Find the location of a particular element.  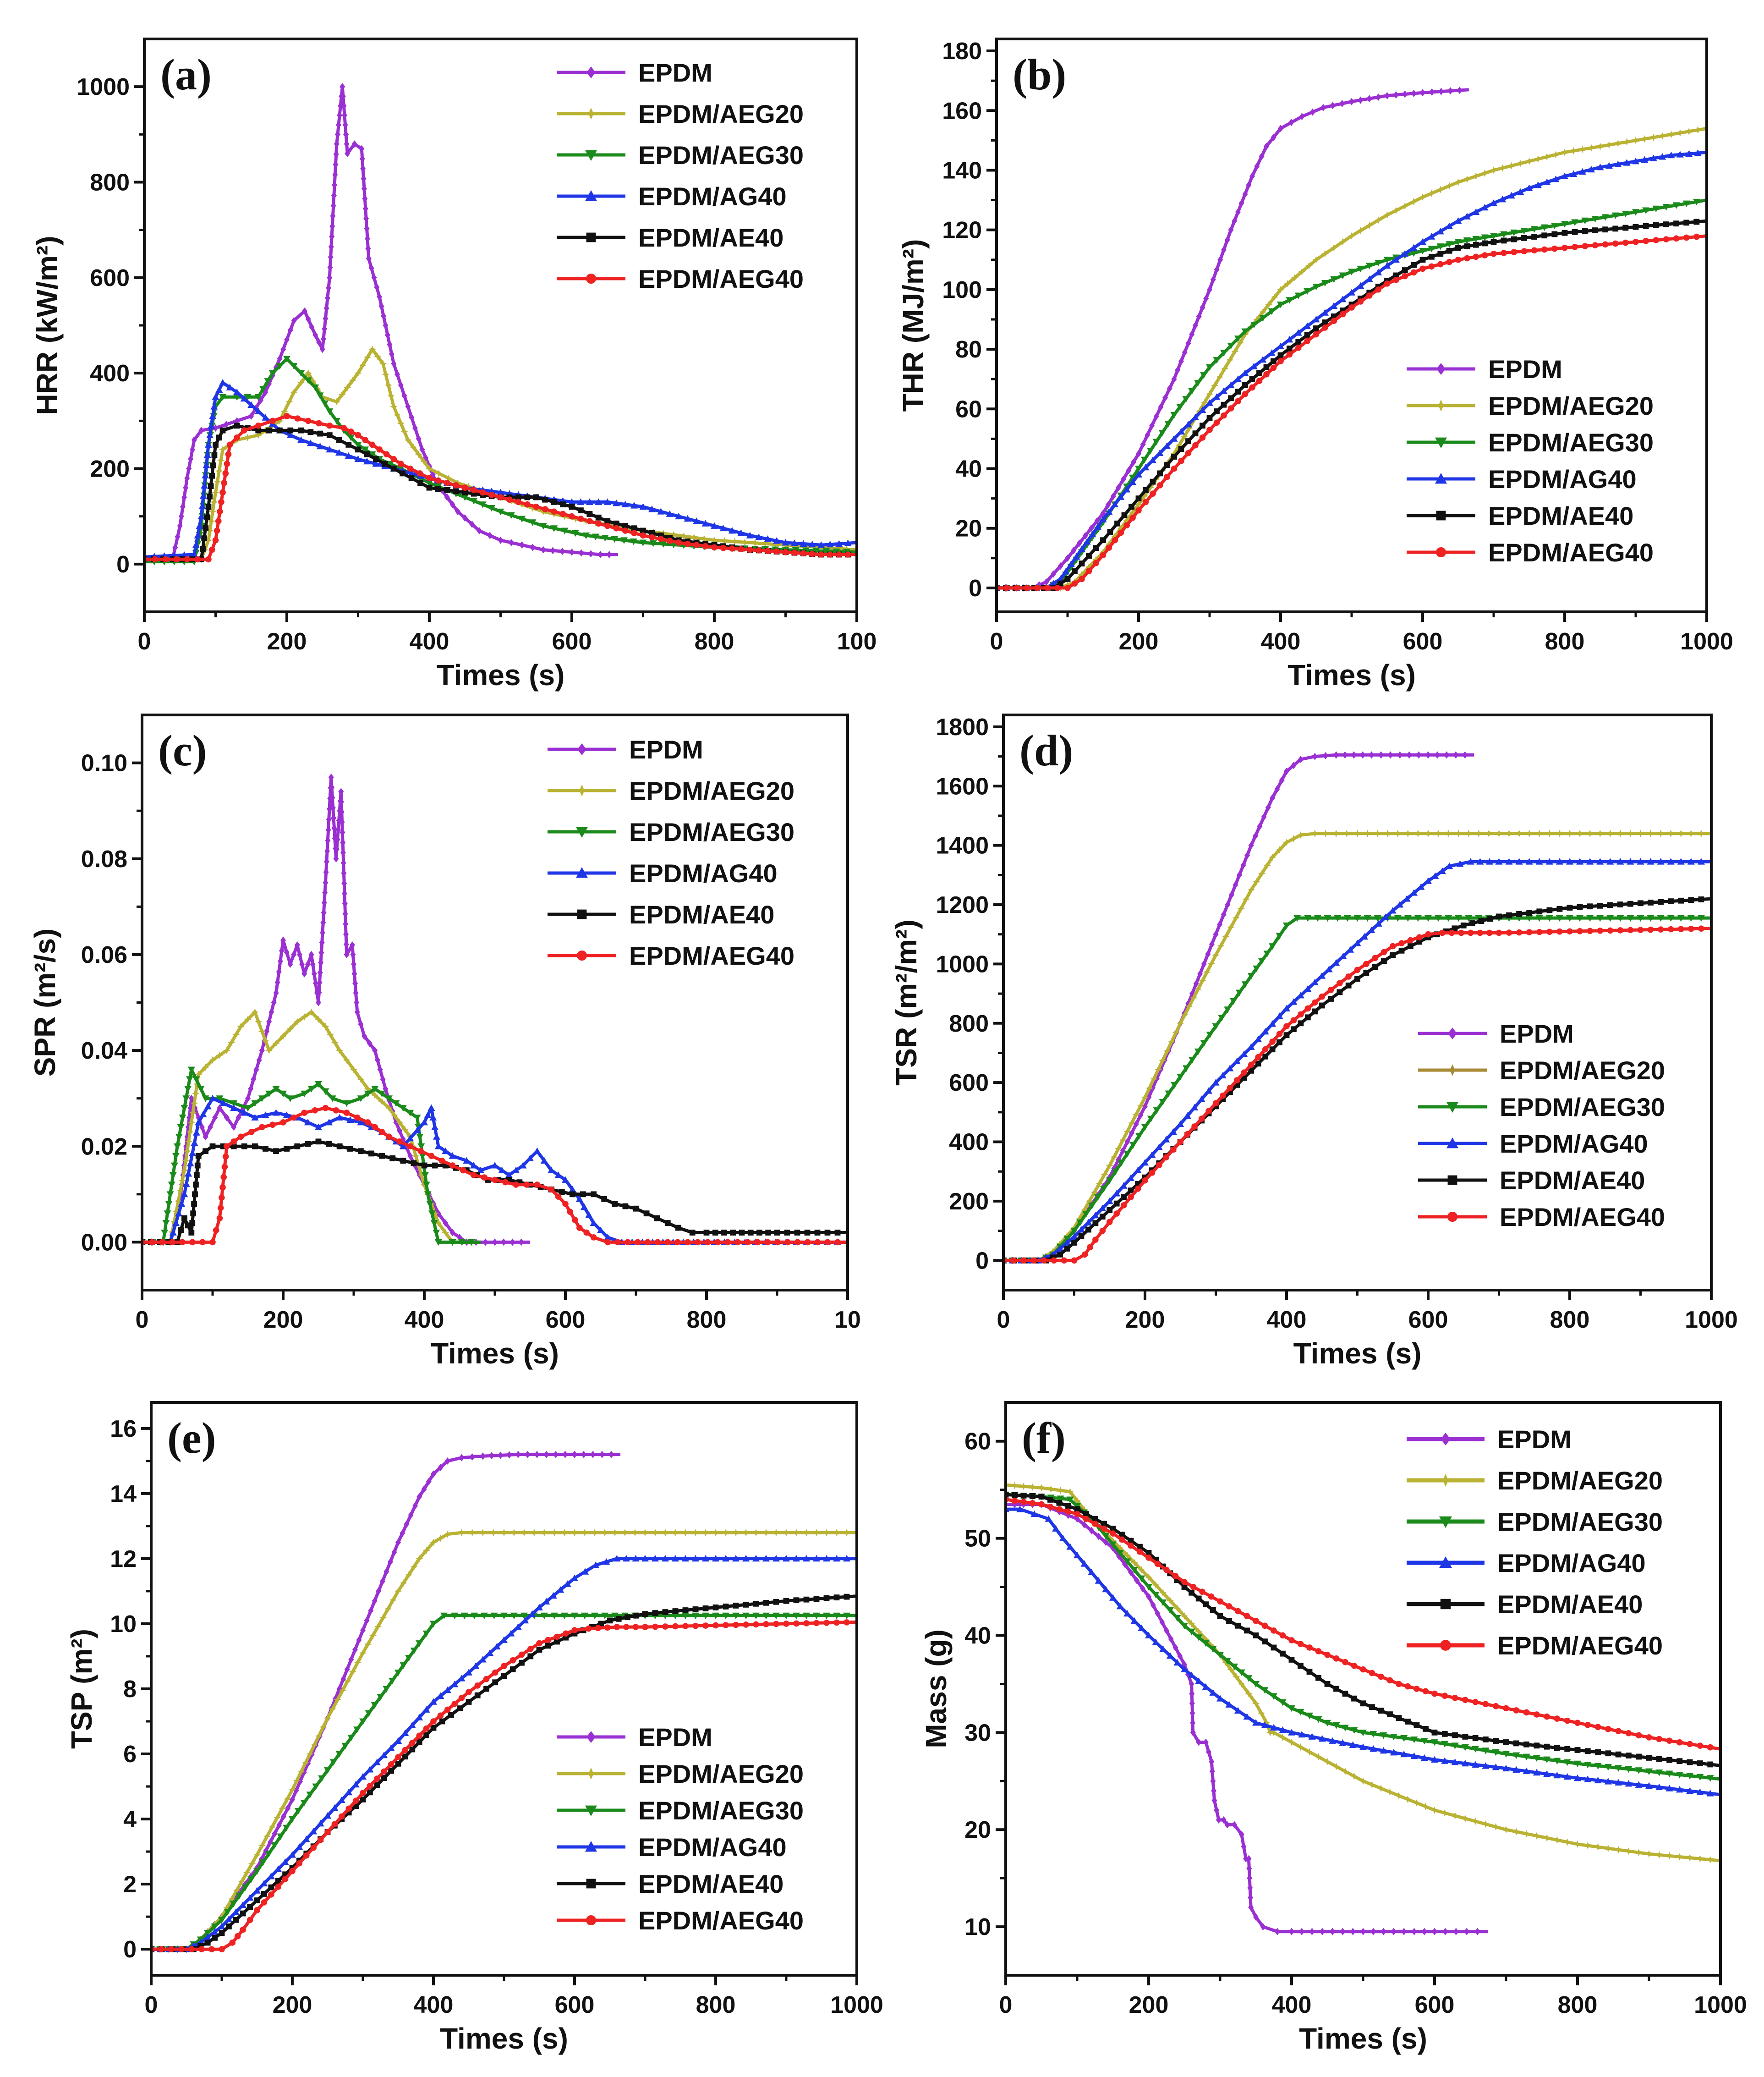

series-epdm-ag40 is located at coordinates (500, 469).